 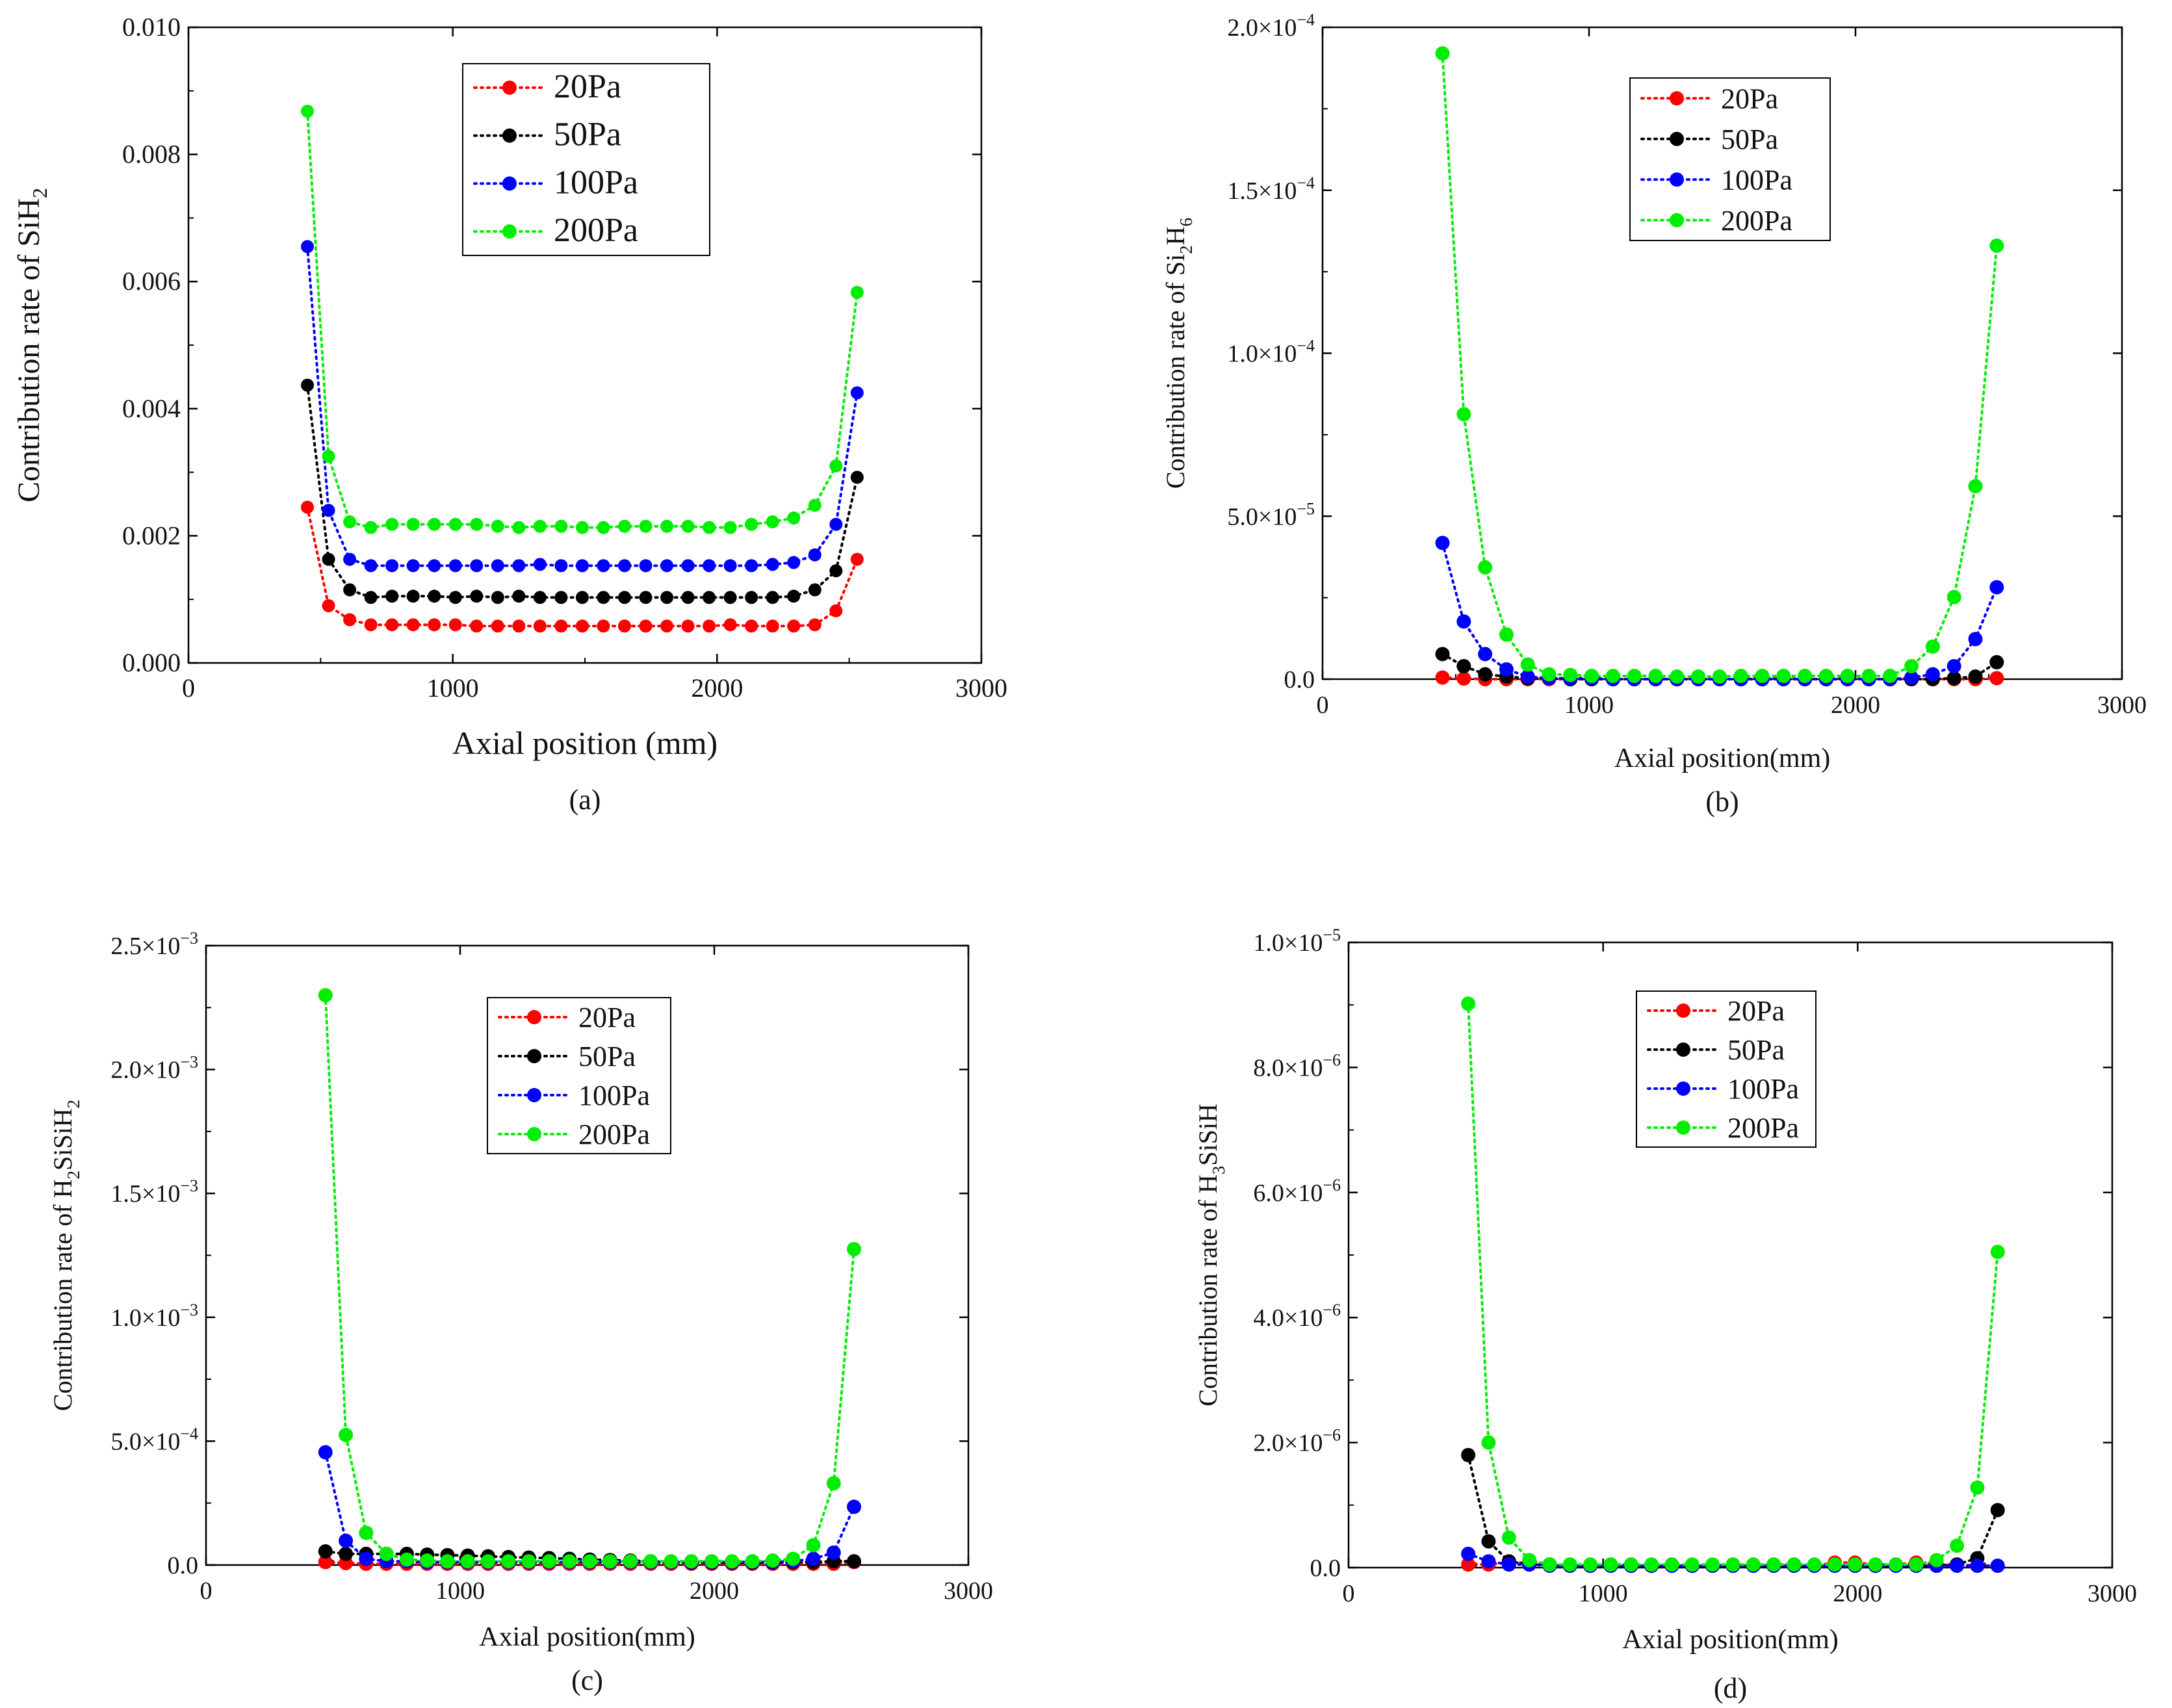 What do you see at coordinates (1730, 1688) in the screenshot?
I see `figure-caption: (d)` at bounding box center [1730, 1688].